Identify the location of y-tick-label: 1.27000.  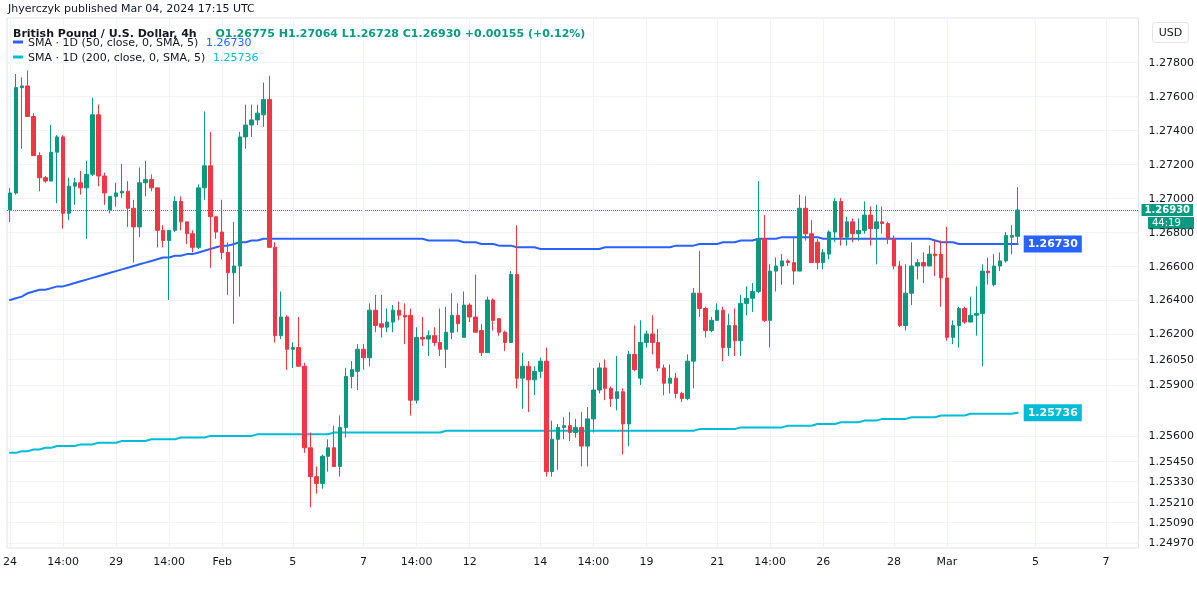
(1171, 198).